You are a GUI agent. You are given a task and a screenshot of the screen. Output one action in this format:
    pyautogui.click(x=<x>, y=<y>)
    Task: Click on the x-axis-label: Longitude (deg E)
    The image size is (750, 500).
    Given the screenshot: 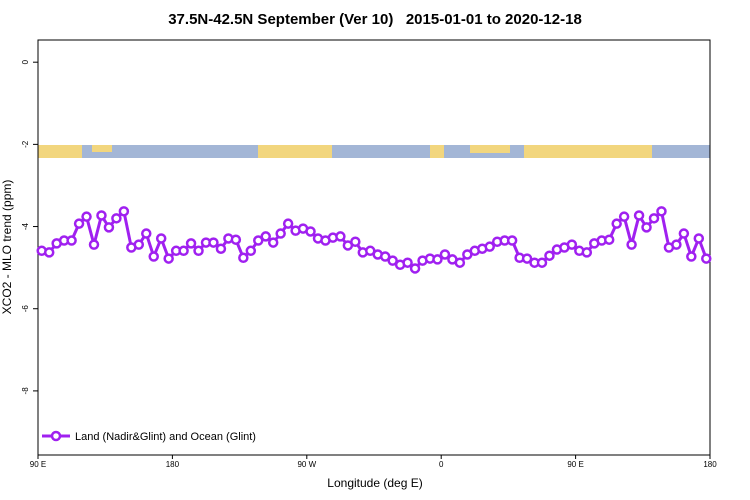 What is the action you would take?
    pyautogui.click(x=374, y=483)
    